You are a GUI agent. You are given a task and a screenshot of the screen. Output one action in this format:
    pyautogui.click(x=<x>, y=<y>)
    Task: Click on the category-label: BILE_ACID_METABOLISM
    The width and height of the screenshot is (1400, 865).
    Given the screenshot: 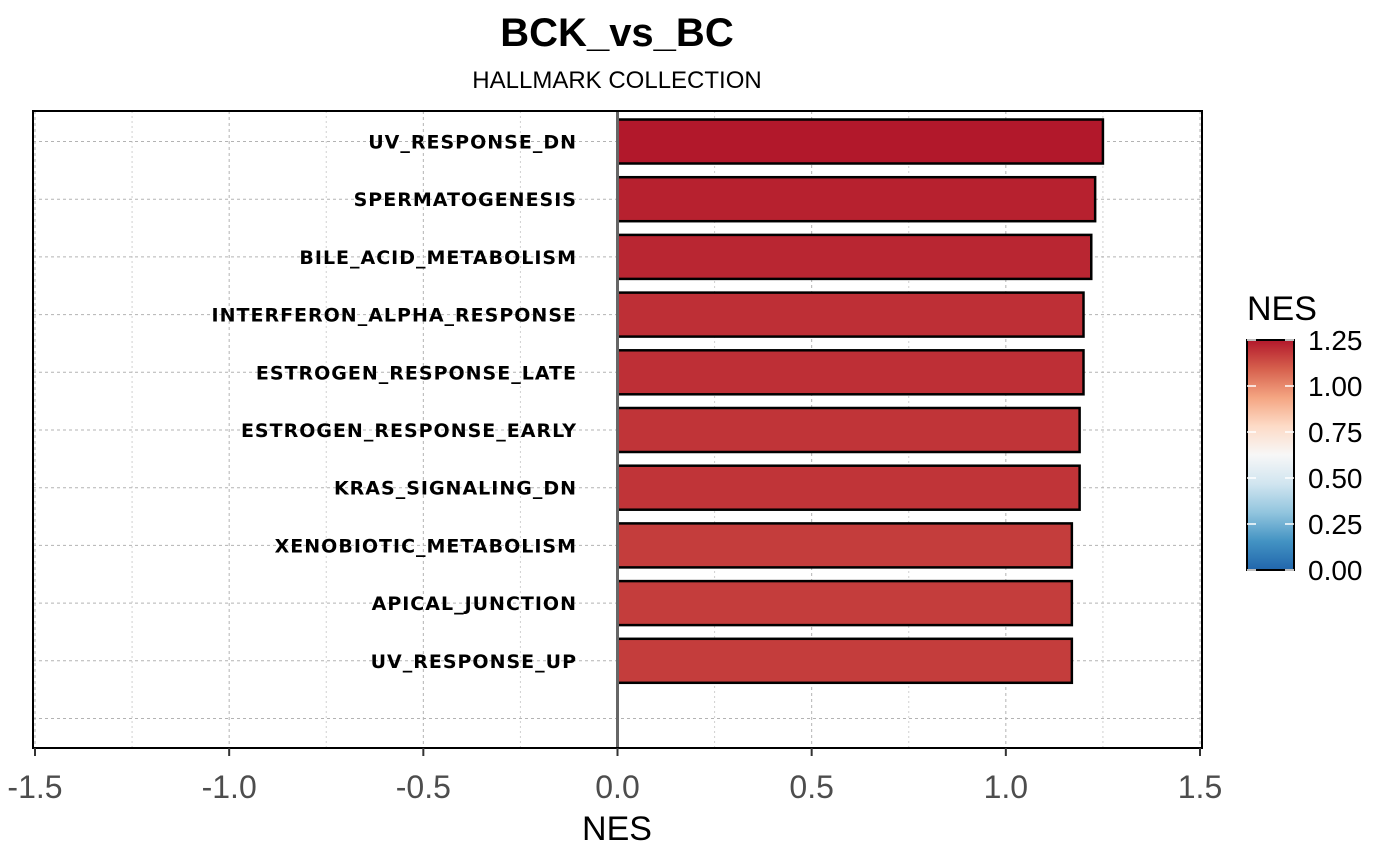 What is the action you would take?
    pyautogui.click(x=438, y=258)
    